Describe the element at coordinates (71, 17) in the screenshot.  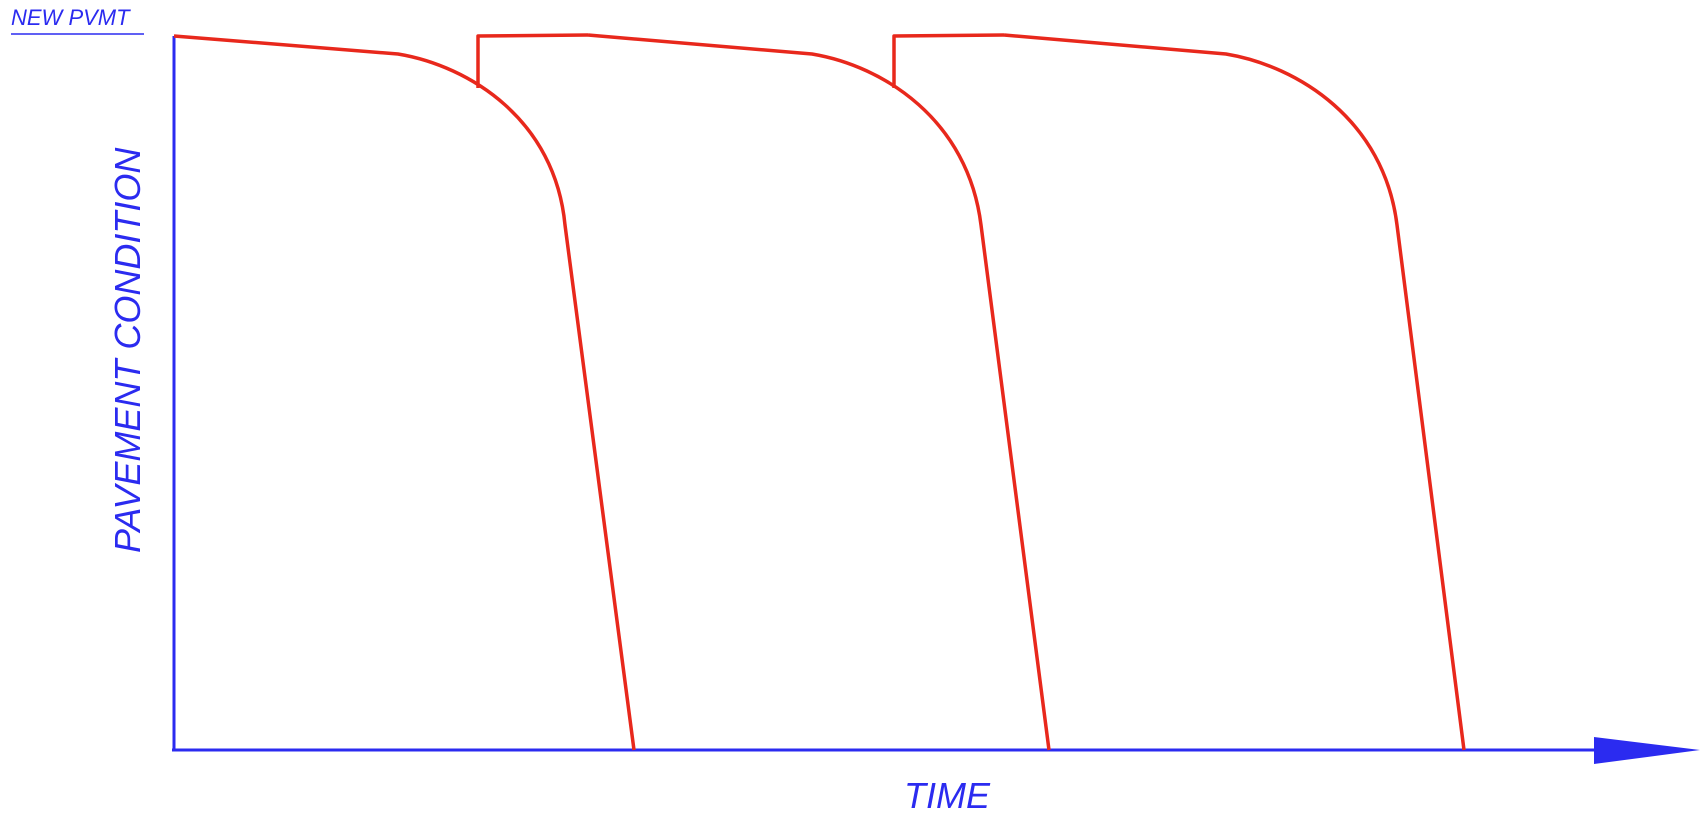
I see `new-pavement-label: NEW PVMT` at that location.